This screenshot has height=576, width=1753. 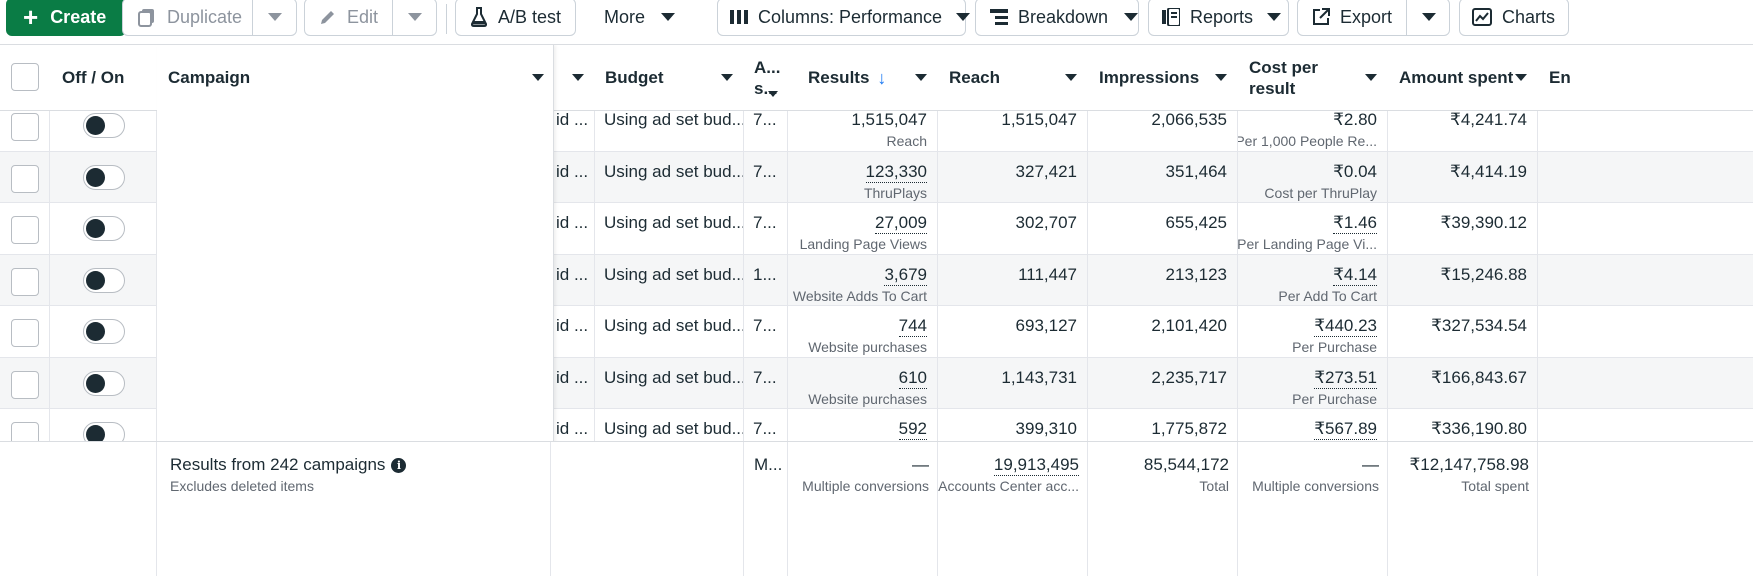 What do you see at coordinates (1046, 428) in the screenshot?
I see `reach-cell: 399,310` at bounding box center [1046, 428].